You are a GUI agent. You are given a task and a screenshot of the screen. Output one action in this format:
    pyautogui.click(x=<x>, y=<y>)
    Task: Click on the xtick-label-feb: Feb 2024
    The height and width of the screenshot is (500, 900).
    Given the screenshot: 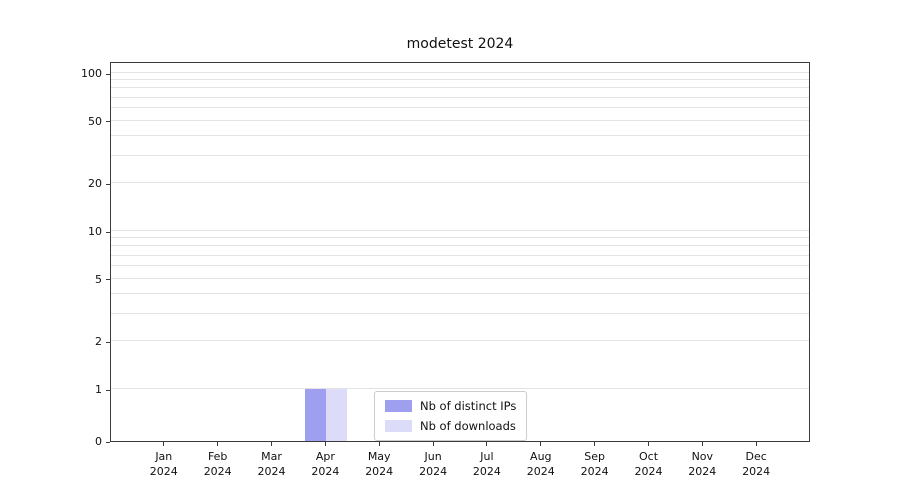 What is the action you would take?
    pyautogui.click(x=217, y=464)
    